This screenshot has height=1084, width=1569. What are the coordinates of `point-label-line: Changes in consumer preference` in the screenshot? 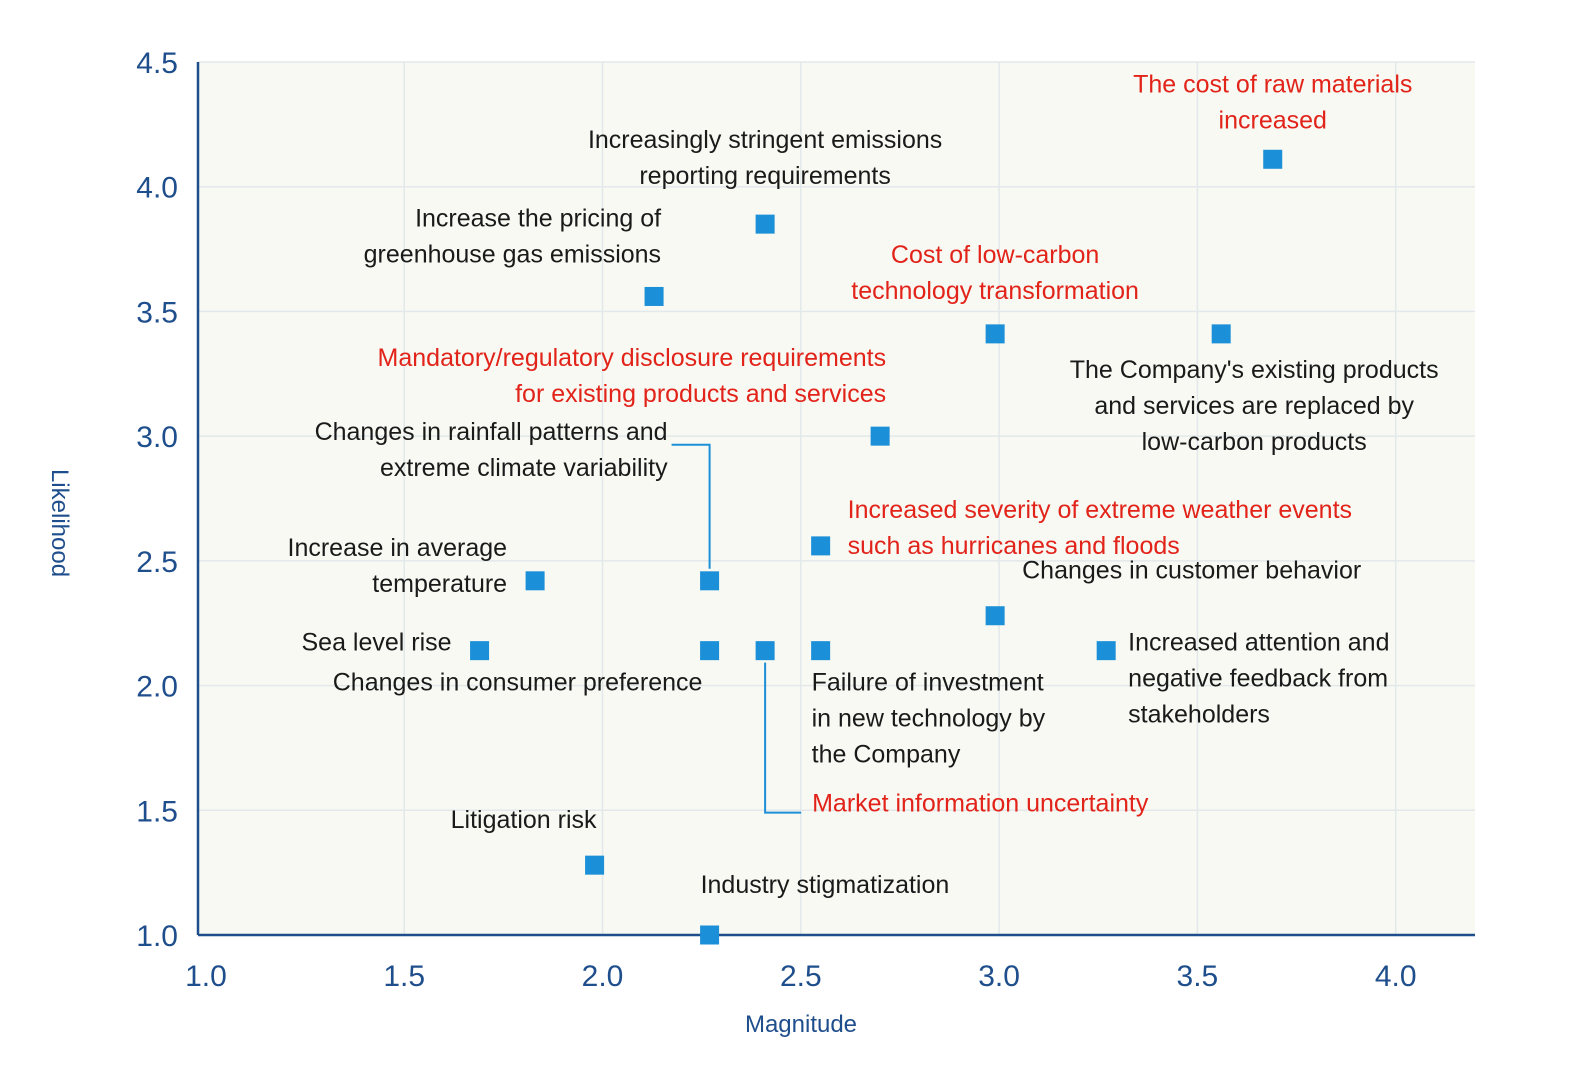 It's located at (518, 683).